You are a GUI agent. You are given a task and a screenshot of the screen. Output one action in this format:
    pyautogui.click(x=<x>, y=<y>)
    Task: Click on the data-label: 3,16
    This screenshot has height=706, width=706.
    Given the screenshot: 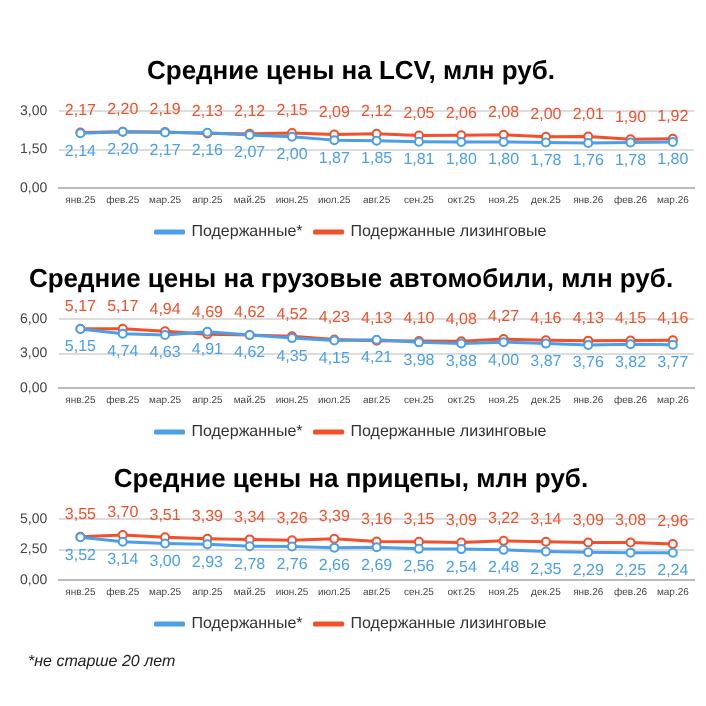 What is the action you would take?
    pyautogui.click(x=377, y=518)
    